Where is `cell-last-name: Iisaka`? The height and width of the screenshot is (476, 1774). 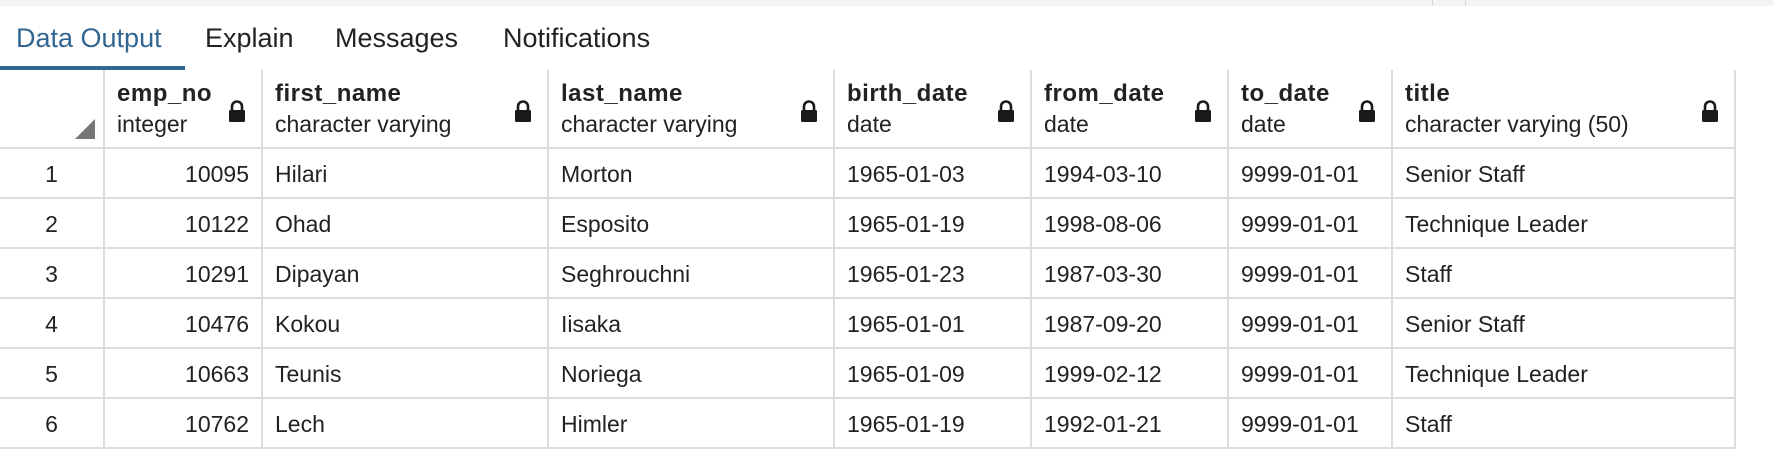 cell-last-name: Iisaka is located at coordinates (692, 324).